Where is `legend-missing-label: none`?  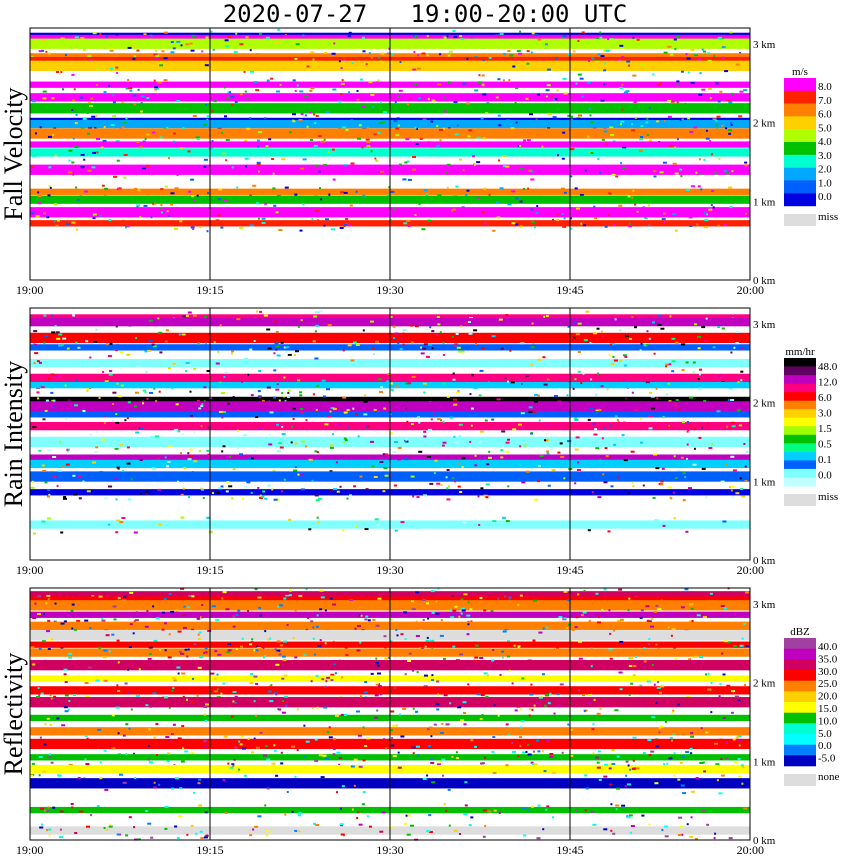 legend-missing-label: none is located at coordinates (829, 777).